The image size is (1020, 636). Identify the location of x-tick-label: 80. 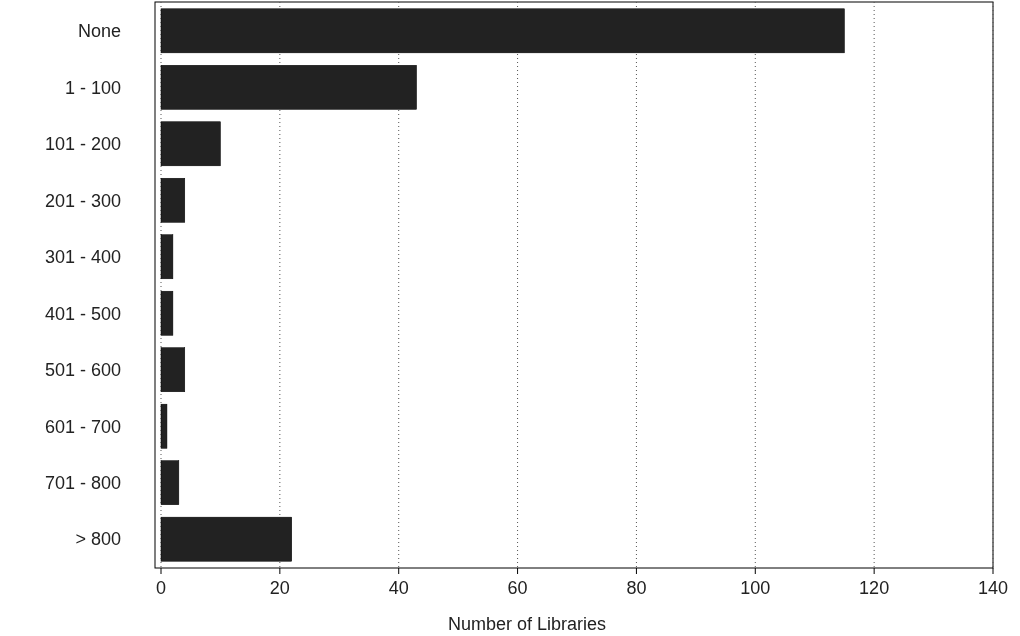
(636, 588).